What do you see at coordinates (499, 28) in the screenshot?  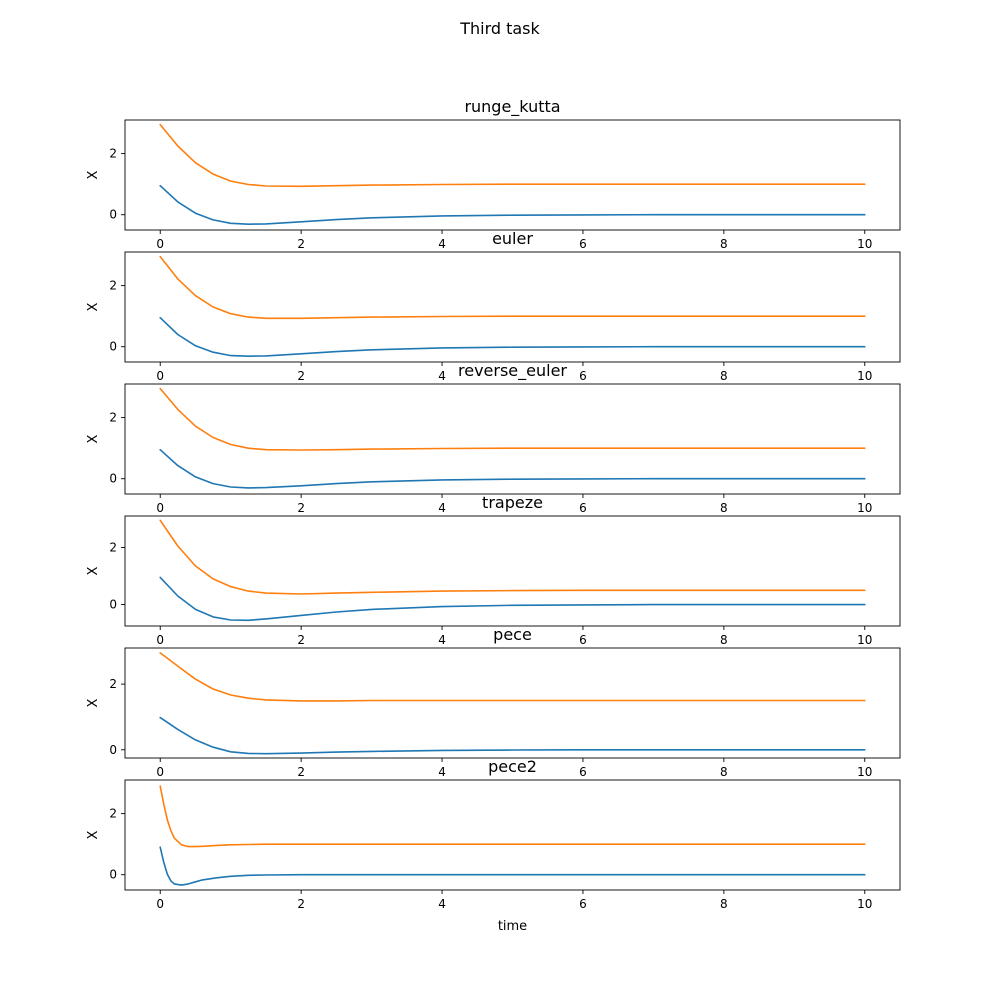 I see `figure-title: Third task` at bounding box center [499, 28].